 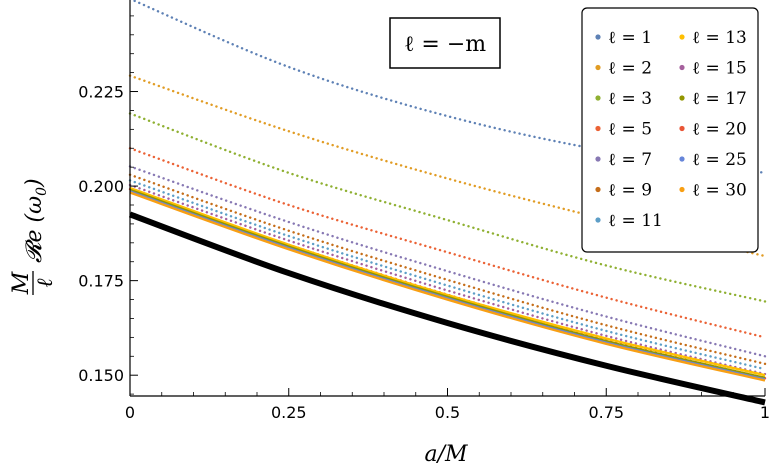 I want to click on y-label-close: ), so click(x=34, y=183).